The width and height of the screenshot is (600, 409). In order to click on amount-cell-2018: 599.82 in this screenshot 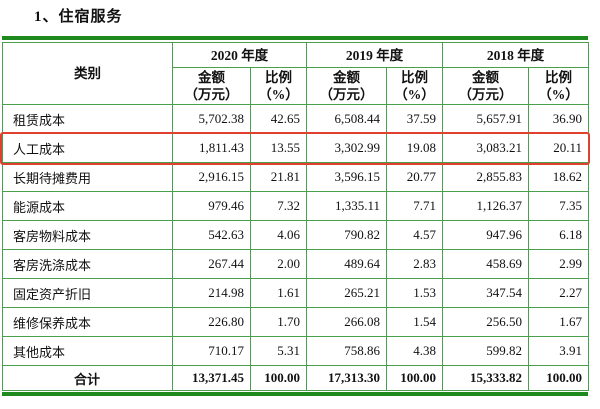, I will do `click(485, 351)`.